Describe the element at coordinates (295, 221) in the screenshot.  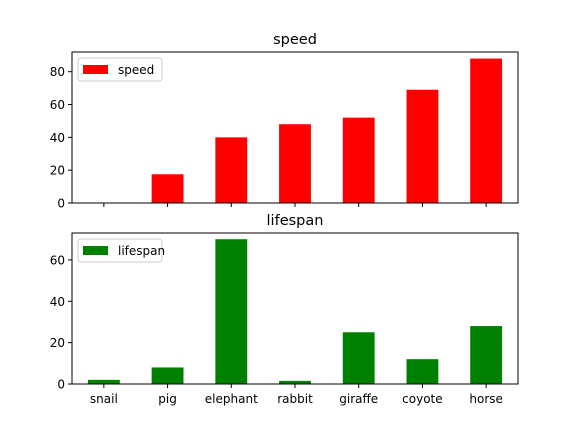
I see `subplot-title-lifespan: lifespan` at that location.